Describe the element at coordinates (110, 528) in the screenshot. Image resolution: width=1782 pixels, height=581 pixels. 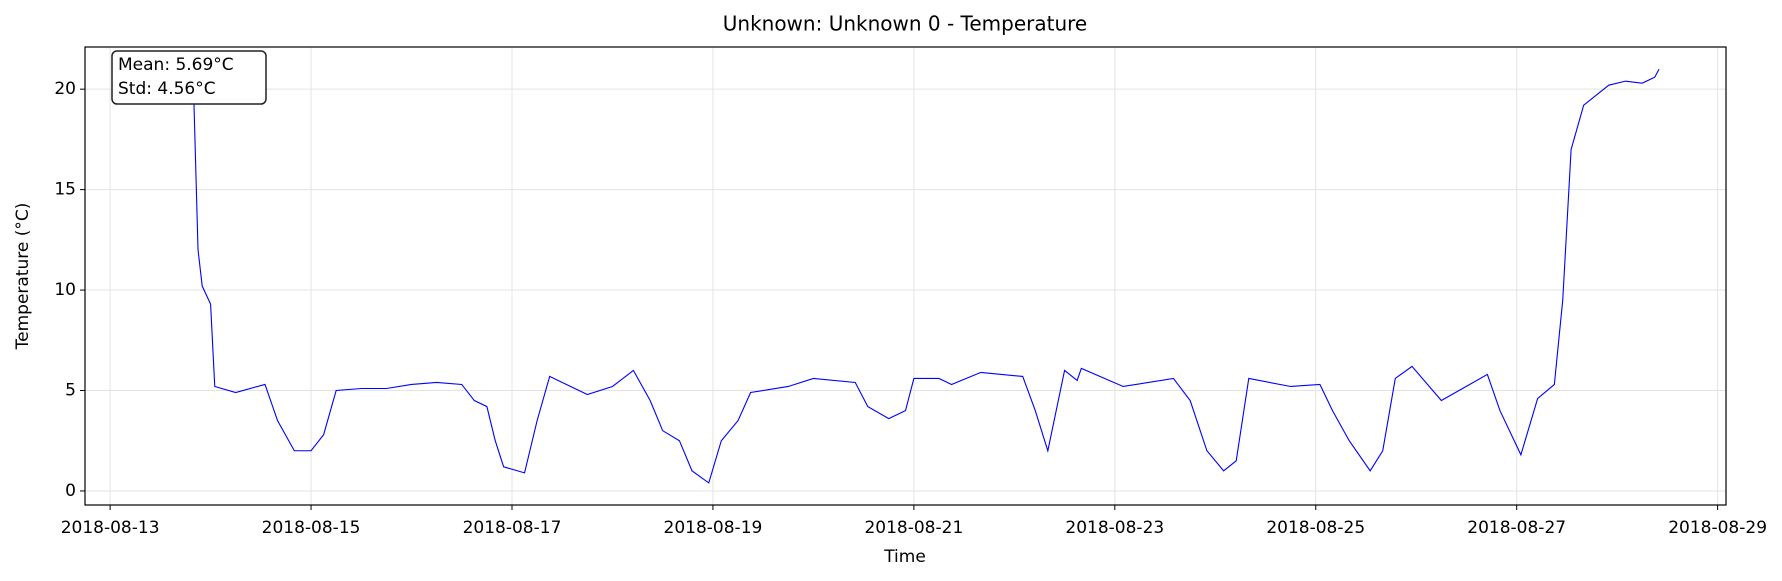
I see `x-tick-label: 2018-08-13` at that location.